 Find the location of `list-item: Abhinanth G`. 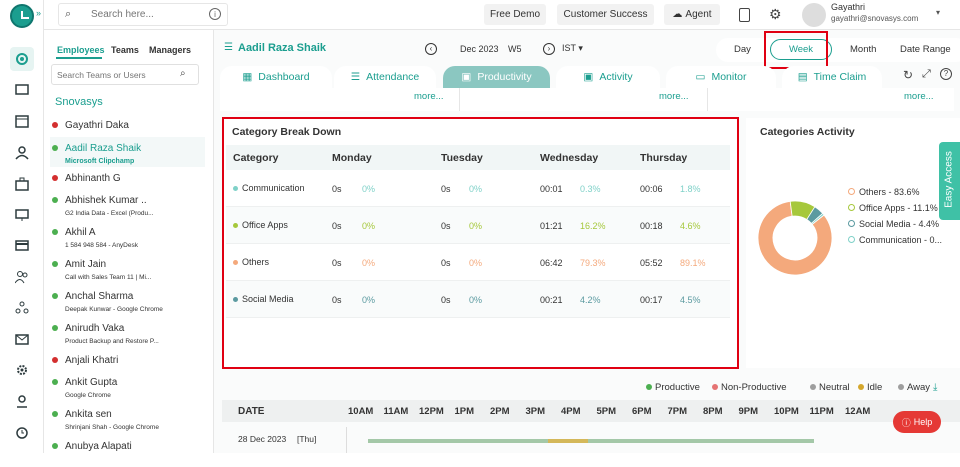

list-item: Abhinanth G is located at coordinates (128, 186).